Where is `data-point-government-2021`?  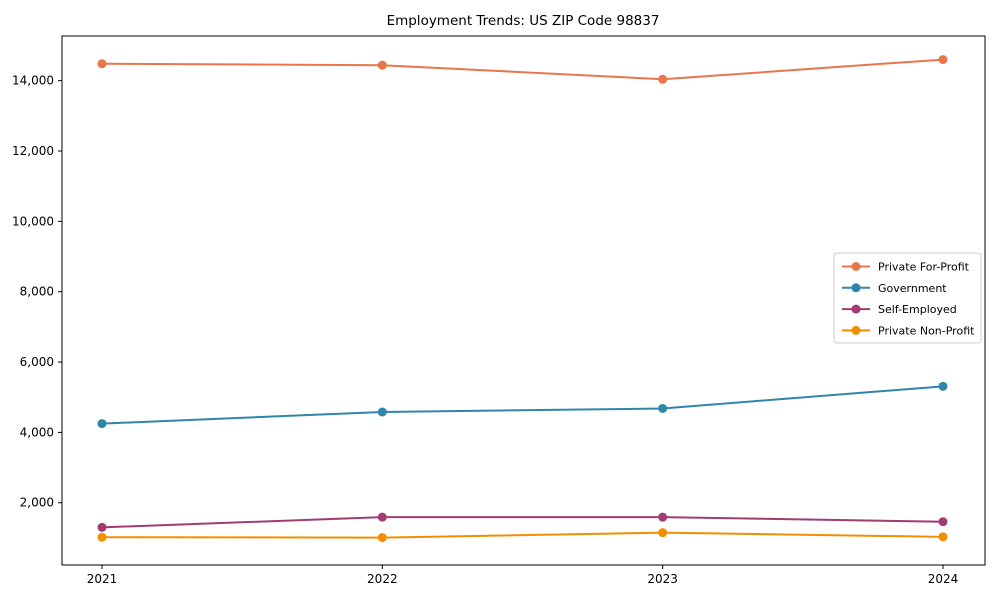 data-point-government-2021 is located at coordinates (102, 424).